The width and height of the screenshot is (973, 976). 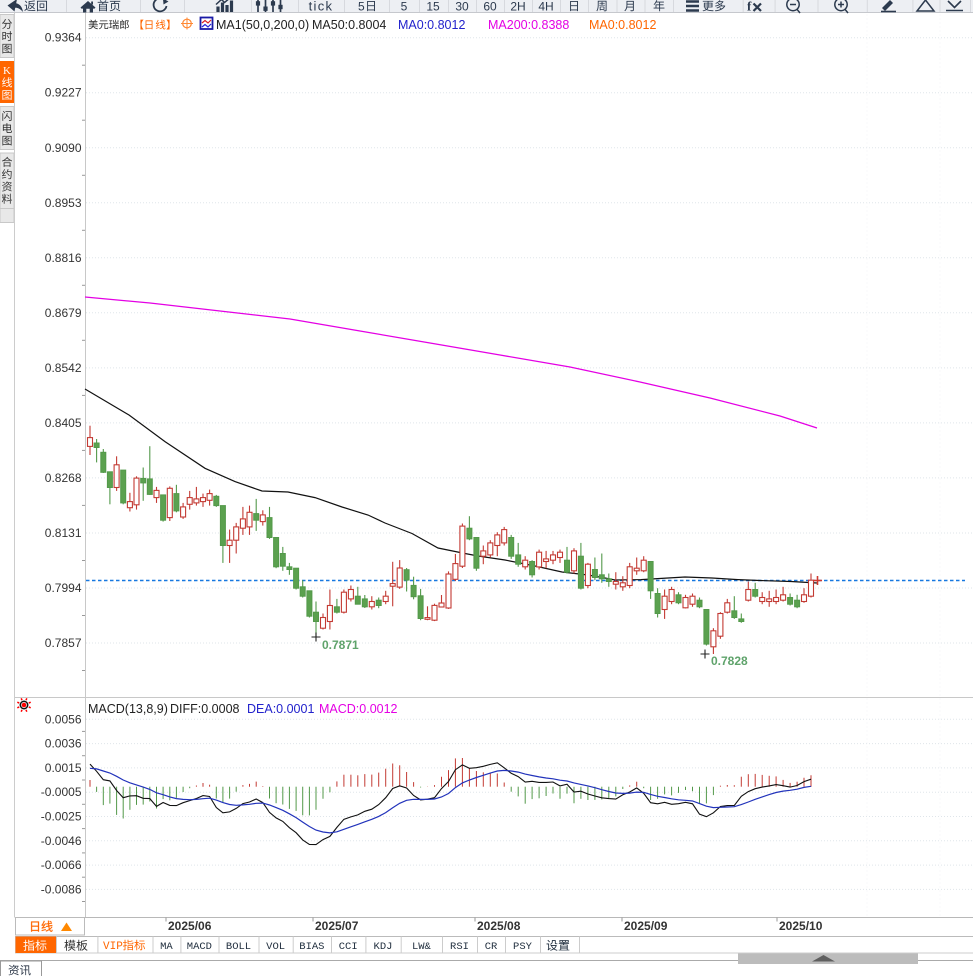 I want to click on svg-text: 0.8542, so click(x=63, y=368).